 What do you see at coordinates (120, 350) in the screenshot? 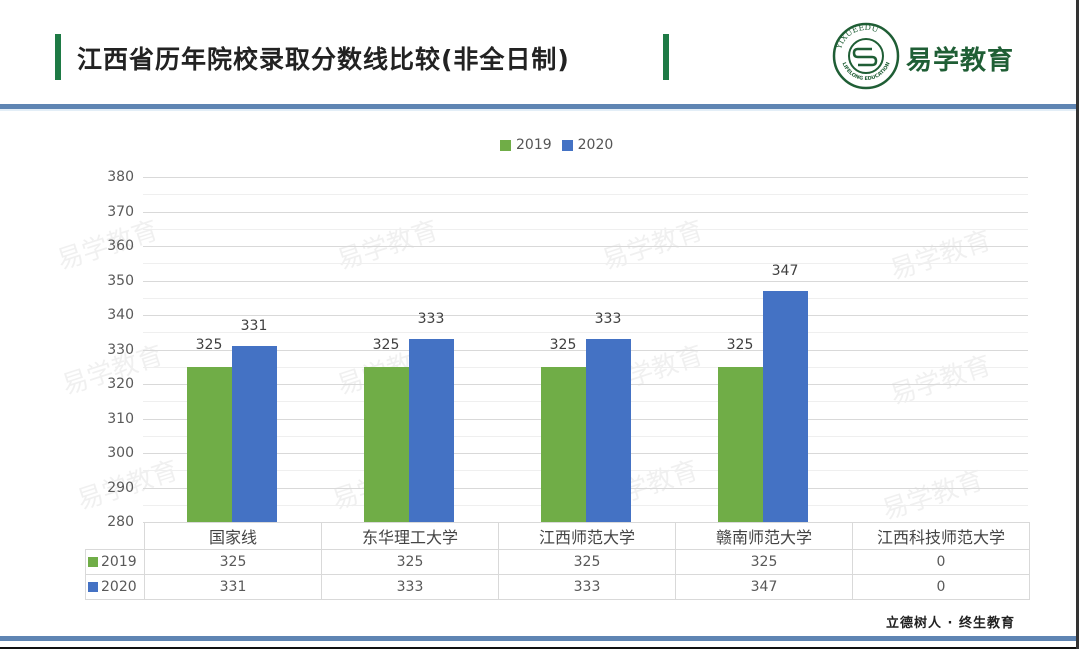
I see `y-tick: 330` at bounding box center [120, 350].